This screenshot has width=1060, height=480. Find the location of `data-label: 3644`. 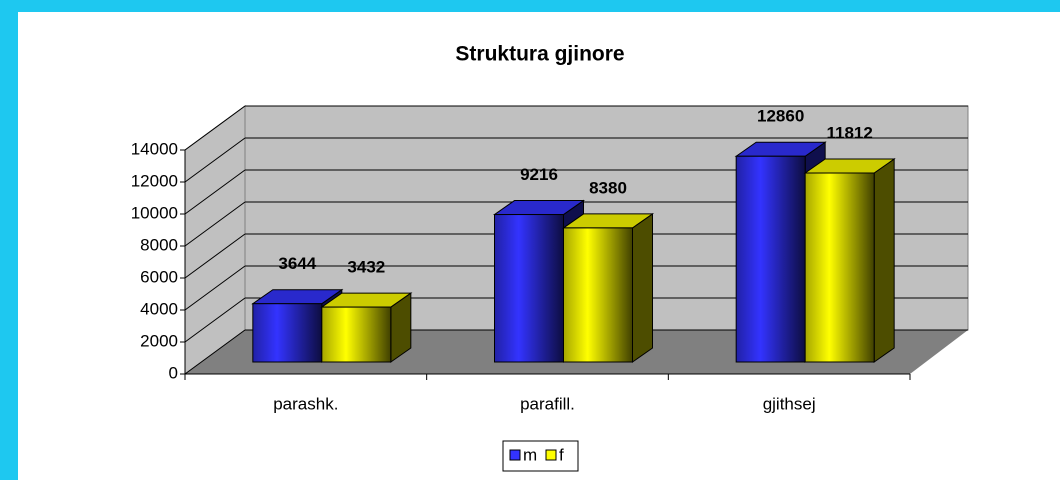

data-label: 3644 is located at coordinates (297, 263).